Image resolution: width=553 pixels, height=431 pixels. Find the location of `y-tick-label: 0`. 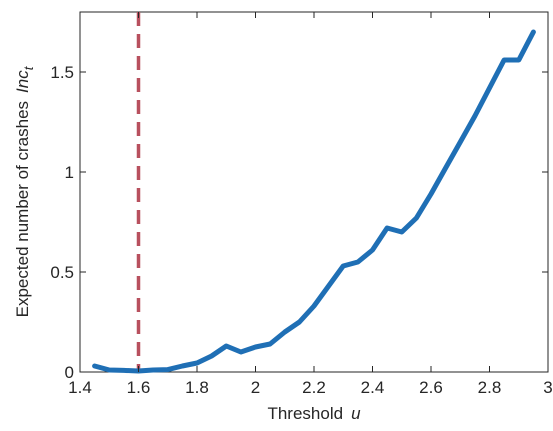

y-tick-label: 0 is located at coordinates (69, 372).